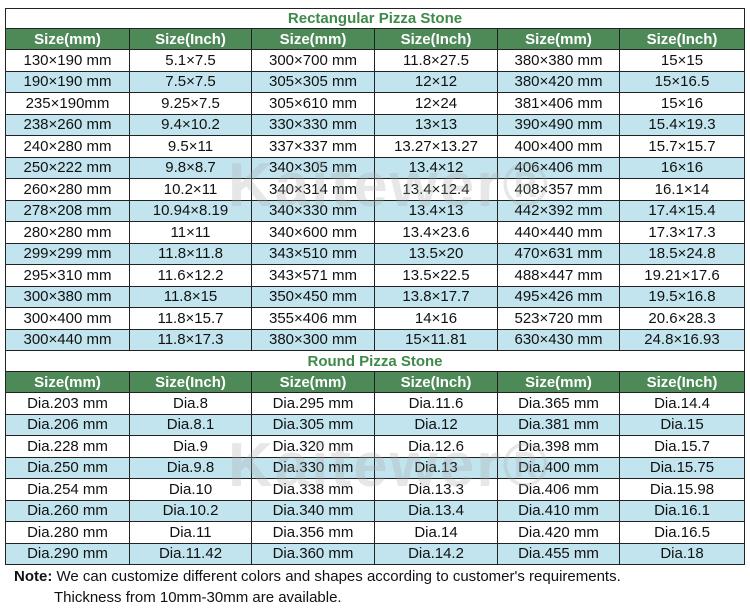 The width and height of the screenshot is (750, 608). Describe the element at coordinates (67, 190) in the screenshot. I see `table-cell: 260×280 mm` at that location.